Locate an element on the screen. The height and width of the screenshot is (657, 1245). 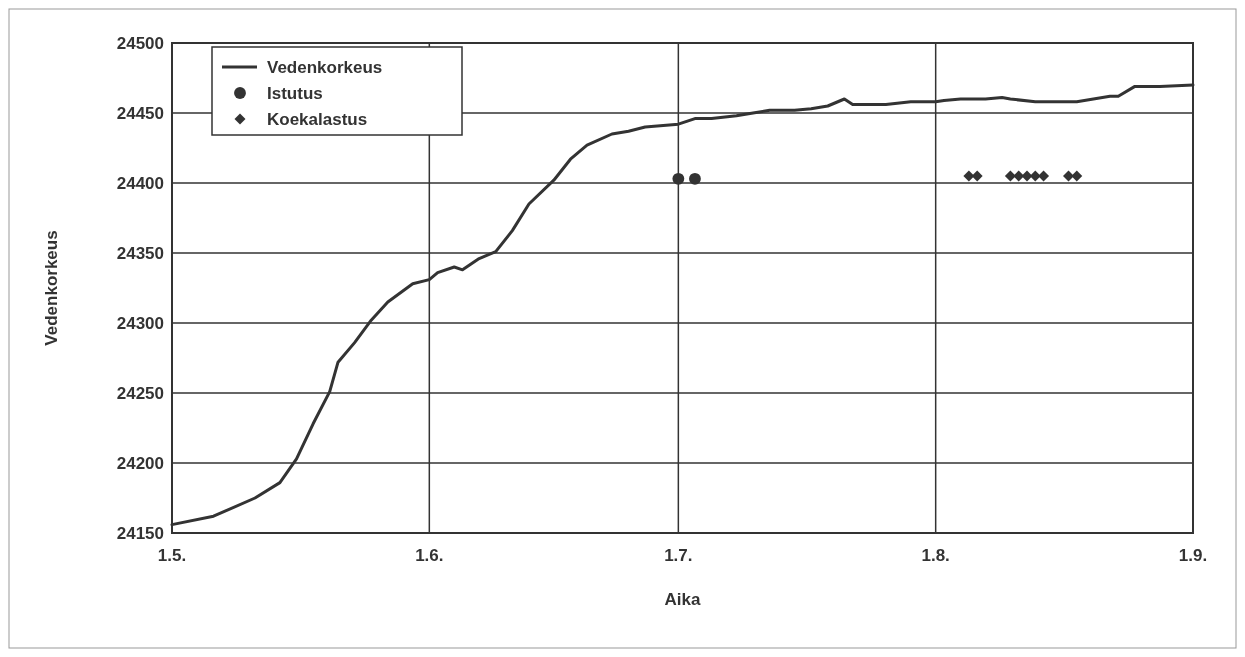
x-tick-label: 1.9. is located at coordinates (1193, 555).